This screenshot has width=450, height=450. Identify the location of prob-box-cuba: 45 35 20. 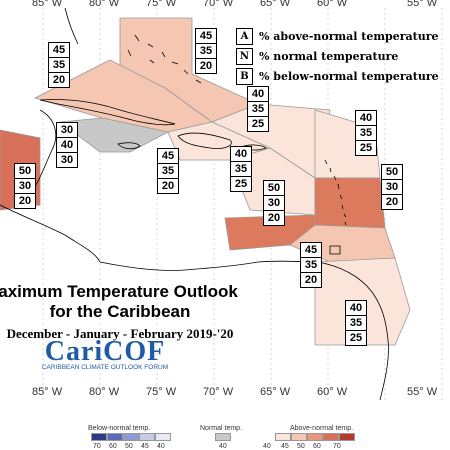
(59, 65).